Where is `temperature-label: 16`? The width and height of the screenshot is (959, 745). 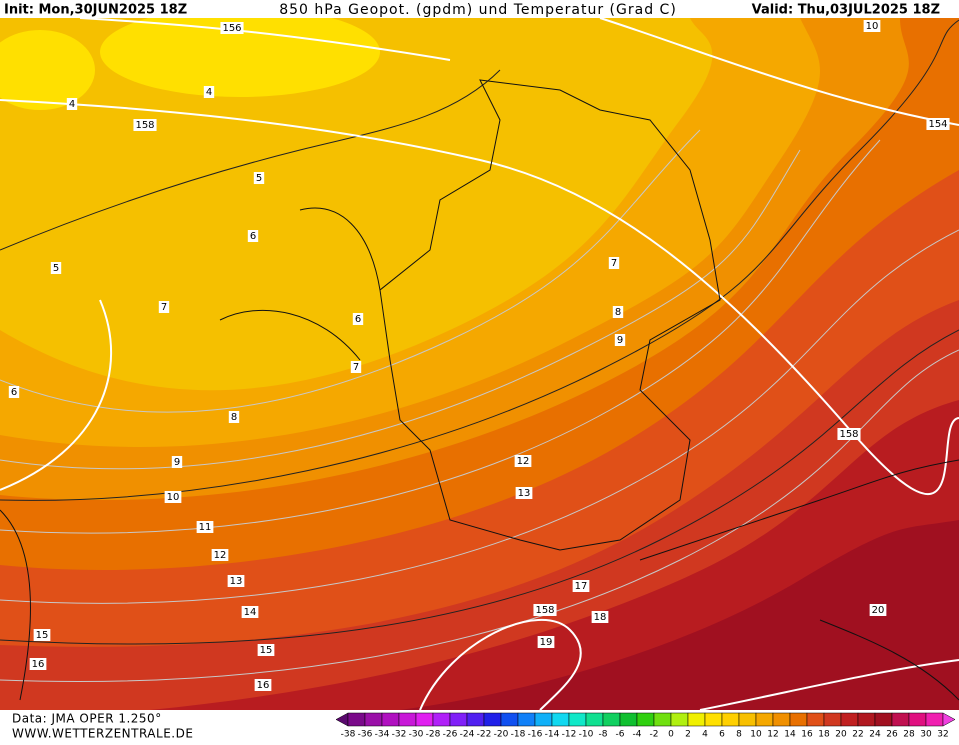 temperature-label: 16 is located at coordinates (38, 664).